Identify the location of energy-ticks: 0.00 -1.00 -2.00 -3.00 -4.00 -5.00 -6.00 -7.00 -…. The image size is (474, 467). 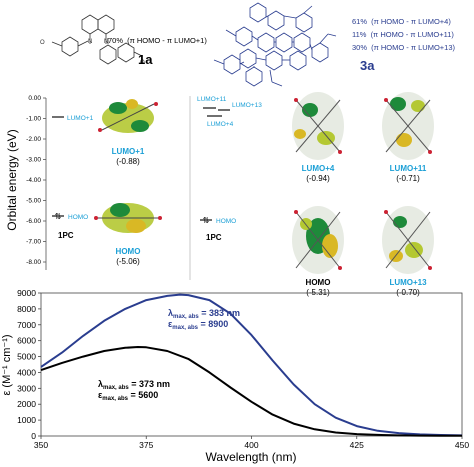
(36, 180).